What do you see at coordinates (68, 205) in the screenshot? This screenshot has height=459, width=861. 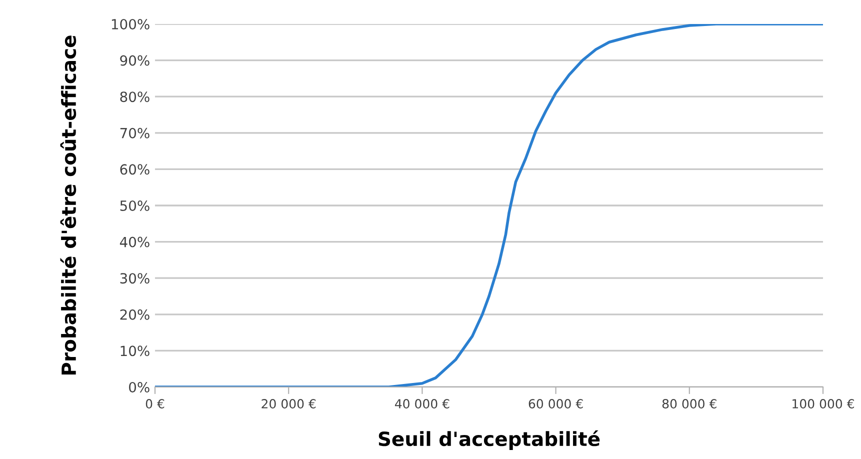 I see `y-axis-title: Probabilité d'être coût-efficace` at bounding box center [68, 205].